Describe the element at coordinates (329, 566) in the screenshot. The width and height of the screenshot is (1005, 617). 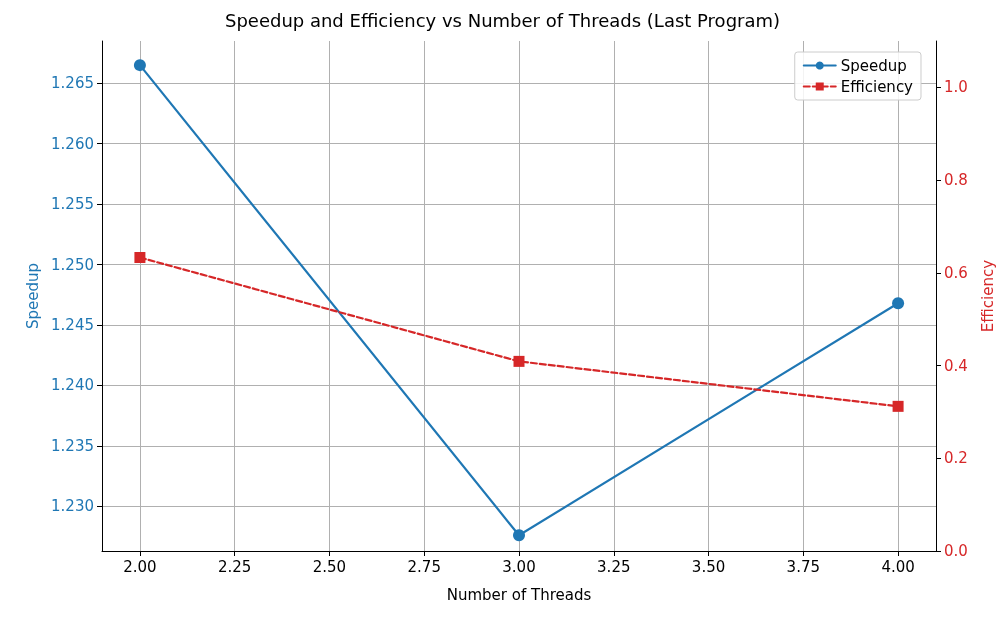
I see `x-tick-label: 2.50` at that location.